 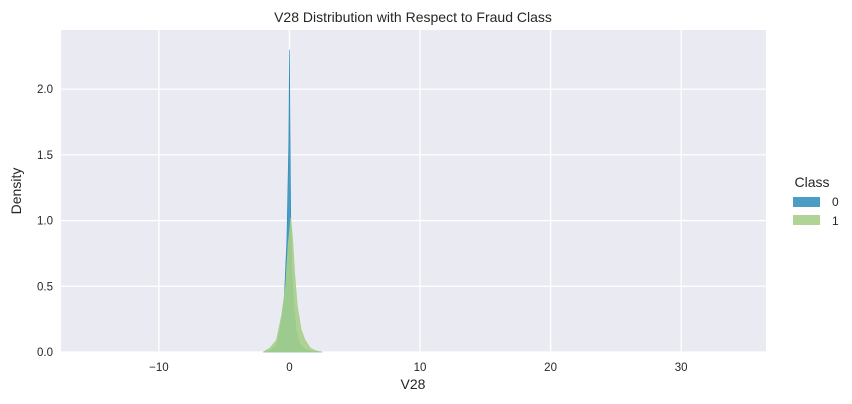 I want to click on legend: Class 0 1, so click(x=816, y=201).